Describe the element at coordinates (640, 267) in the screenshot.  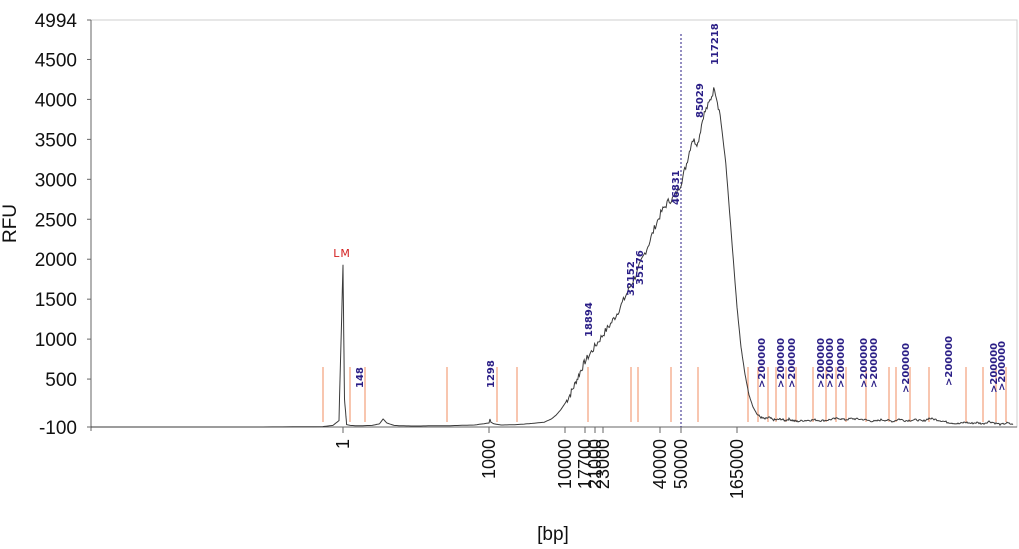
I see `peak-size-label: 35176` at that location.